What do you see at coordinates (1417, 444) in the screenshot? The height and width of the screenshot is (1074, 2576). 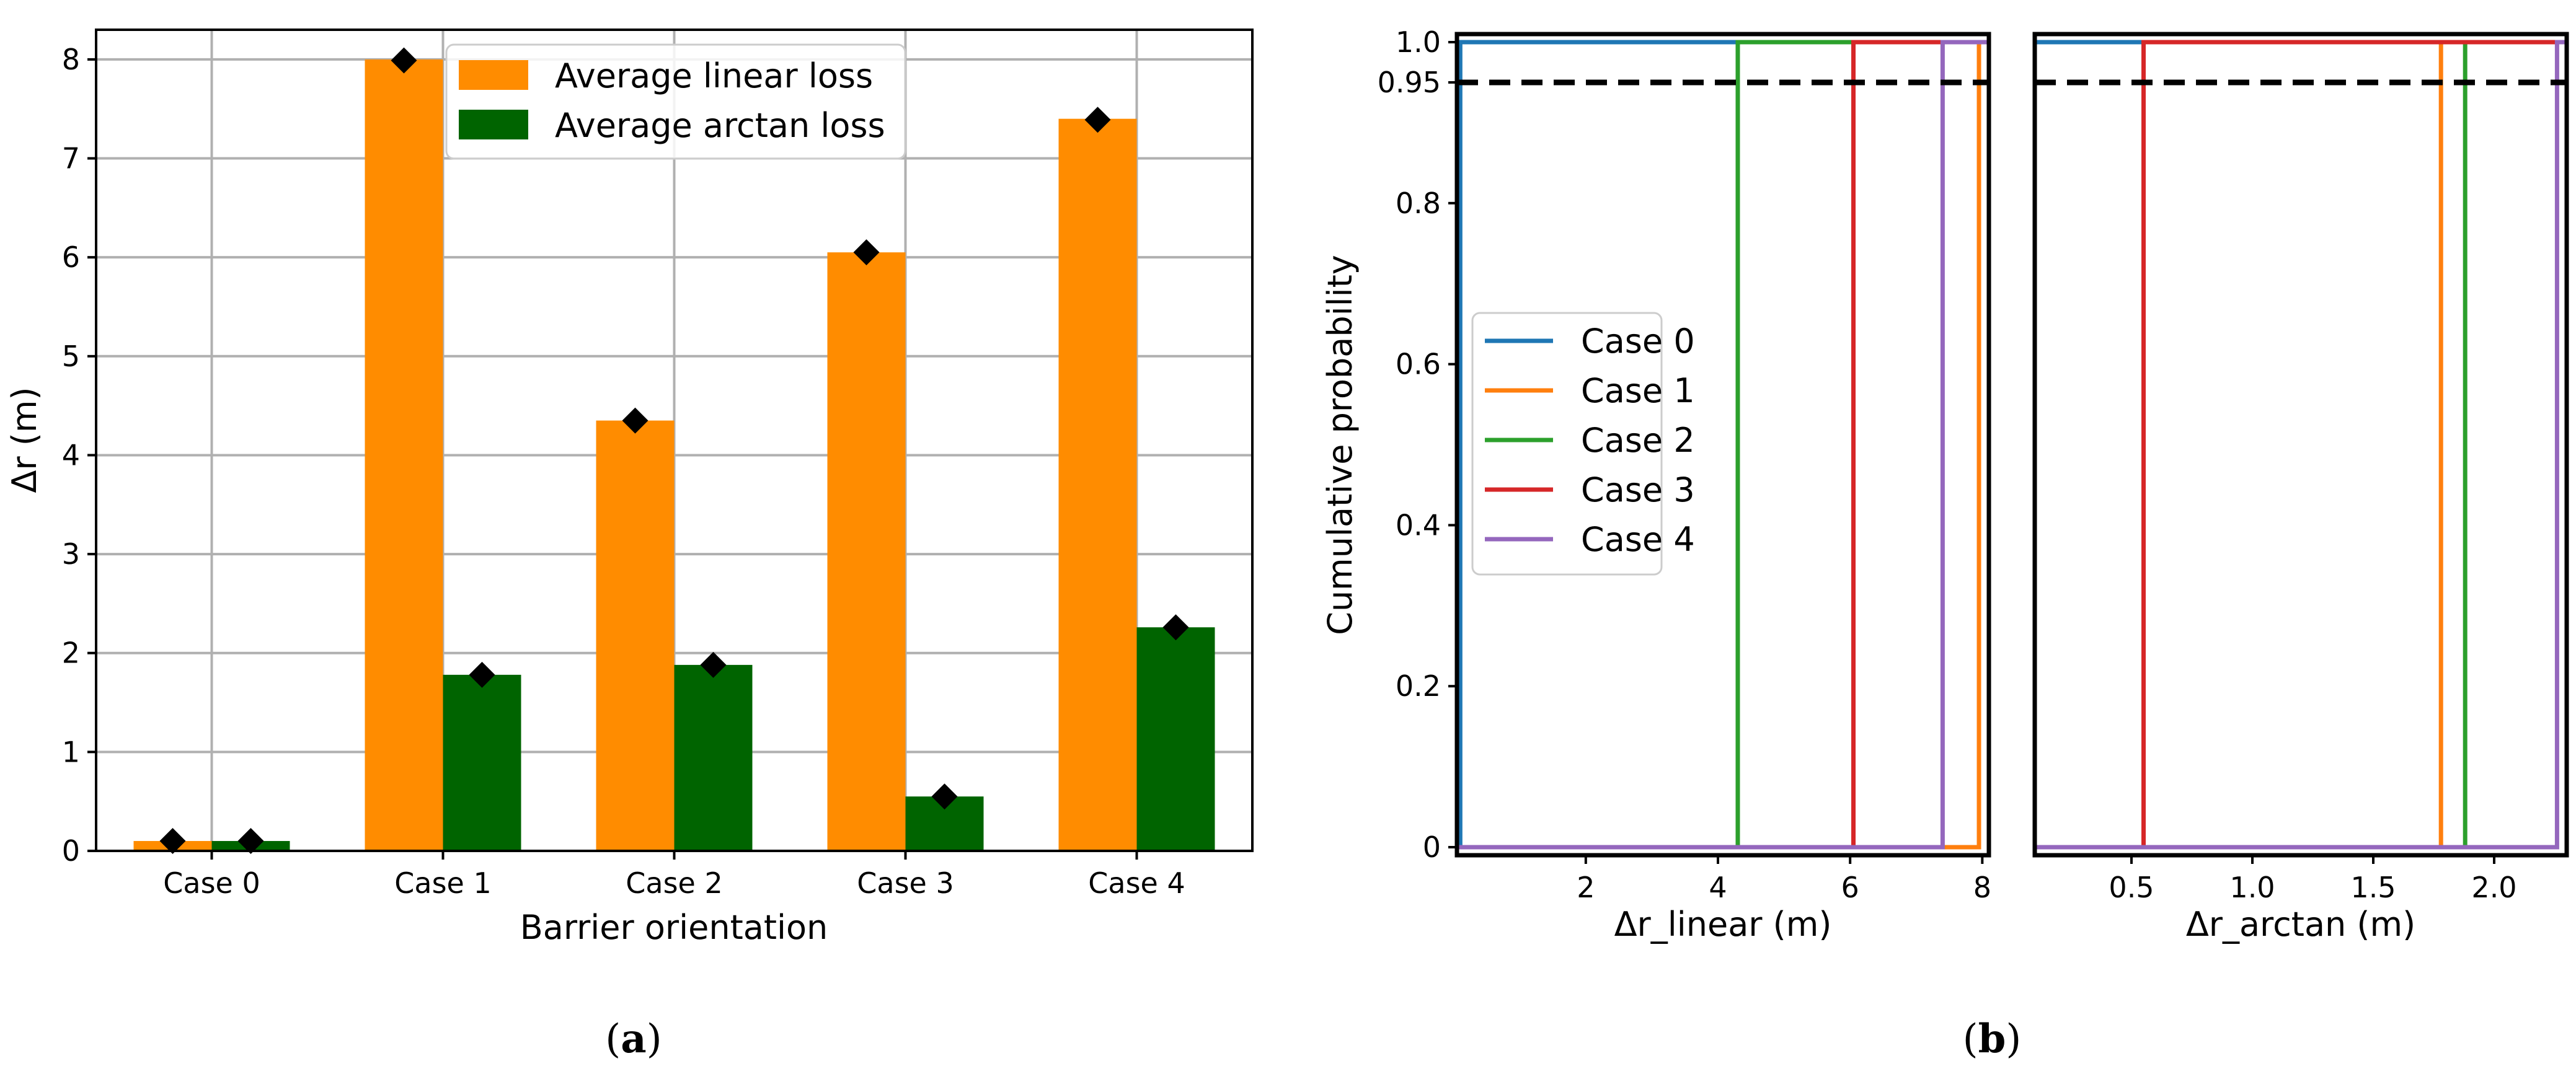 I see `y-ticks-linear: 0 0.2 0.4 0.6 0.8 0.95 1.0` at bounding box center [1417, 444].